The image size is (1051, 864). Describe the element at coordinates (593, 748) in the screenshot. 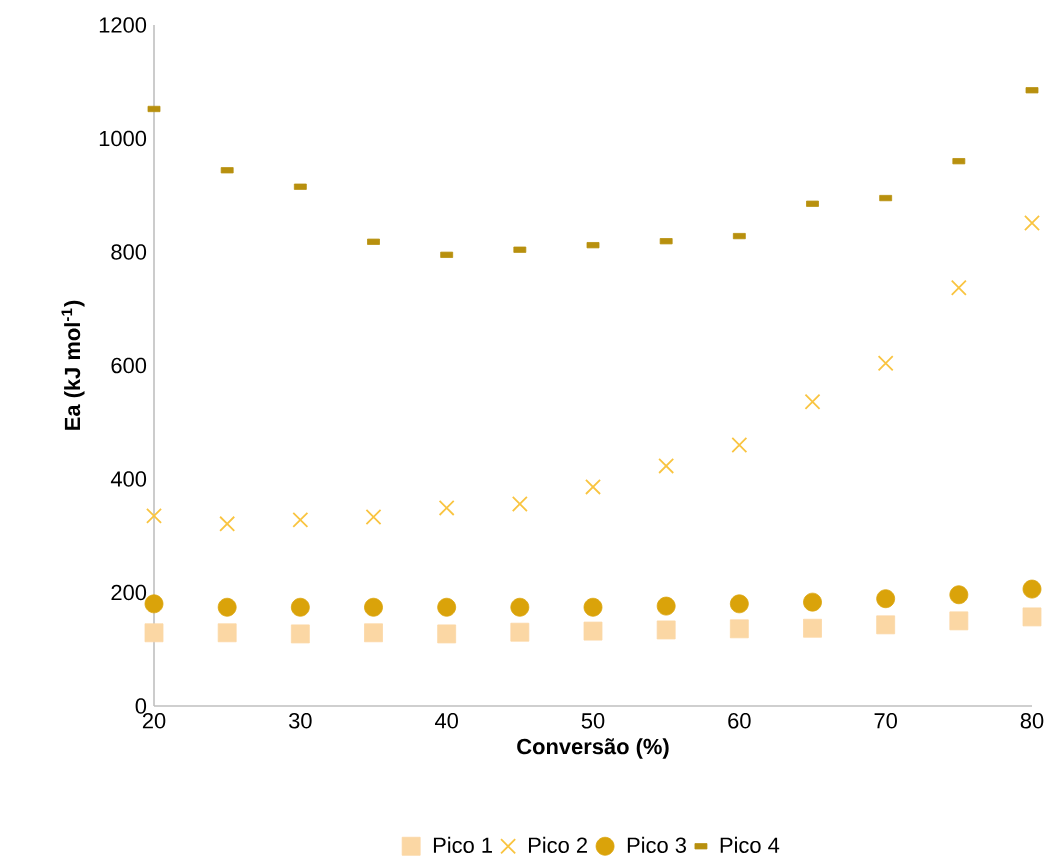

I see `x-axis-title: Conversão (%)` at that location.